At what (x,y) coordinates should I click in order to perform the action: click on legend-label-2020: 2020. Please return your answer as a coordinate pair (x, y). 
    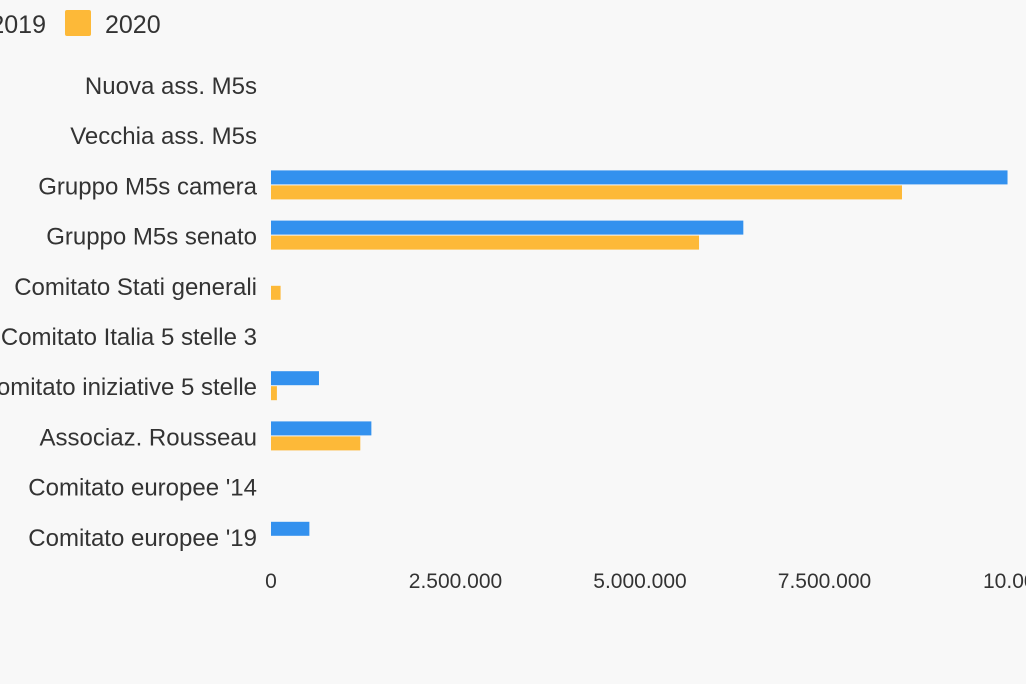
    Looking at the image, I should click on (133, 25).